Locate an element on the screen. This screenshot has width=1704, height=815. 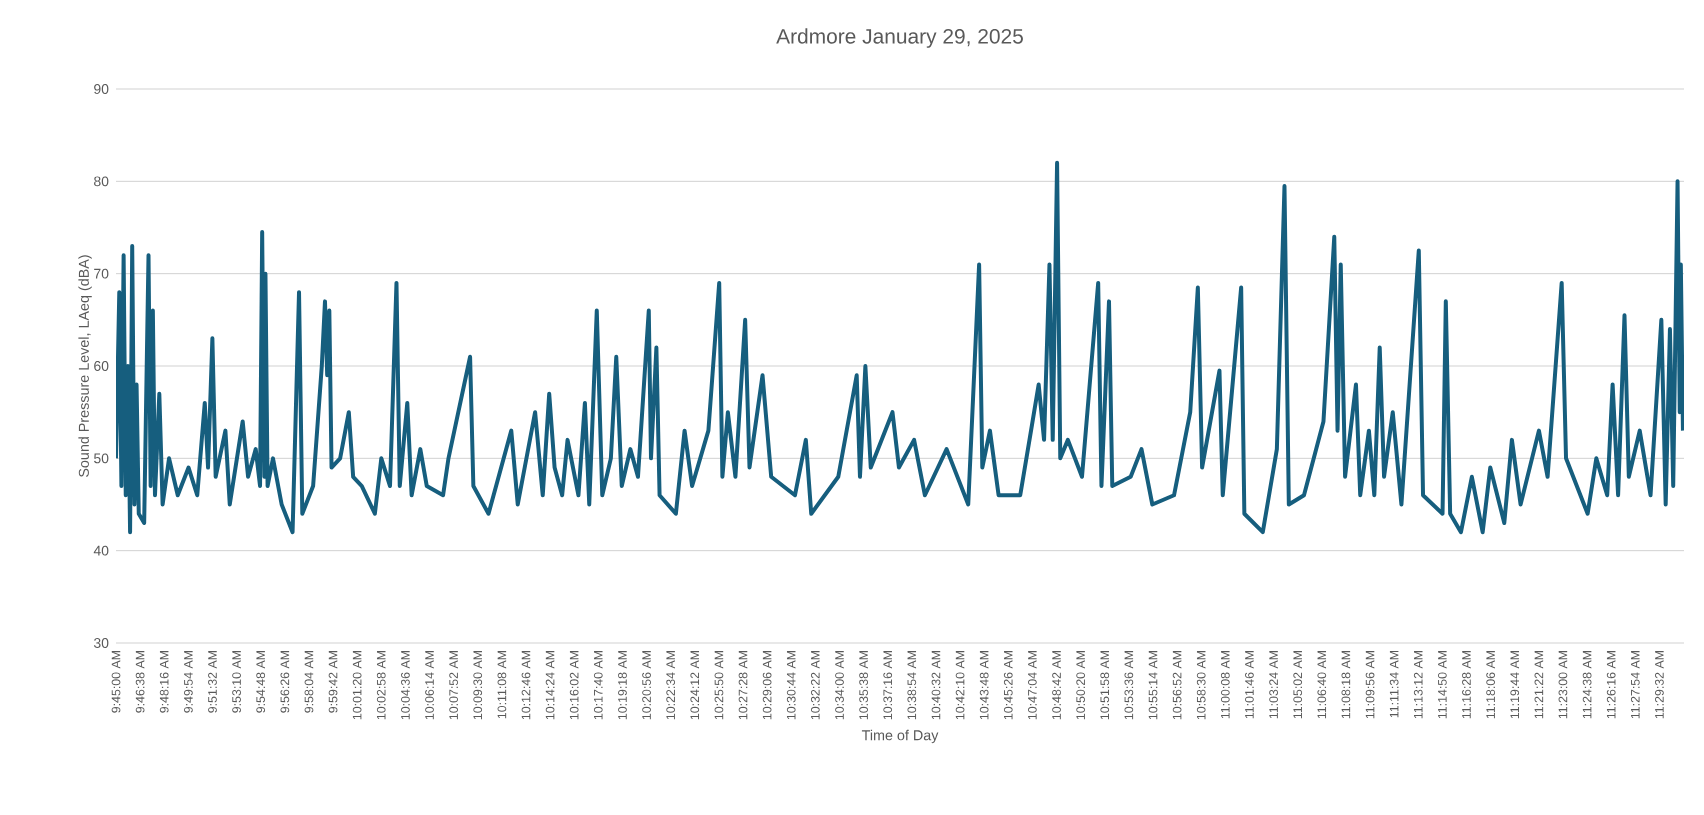
x-tick-label: 9:51:32 AM is located at coordinates (212, 682).